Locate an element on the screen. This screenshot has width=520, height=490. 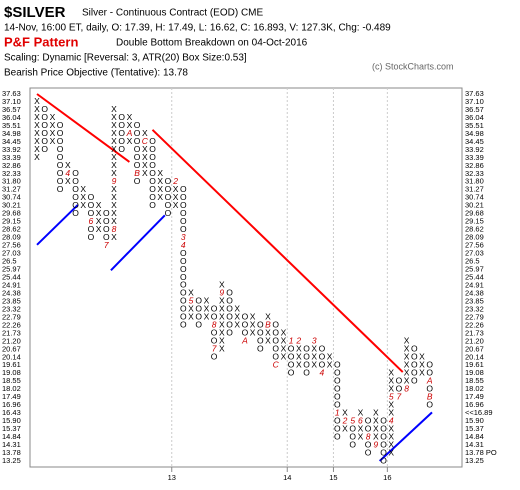
y2-tick-label: 30.21 is located at coordinates (474, 205).